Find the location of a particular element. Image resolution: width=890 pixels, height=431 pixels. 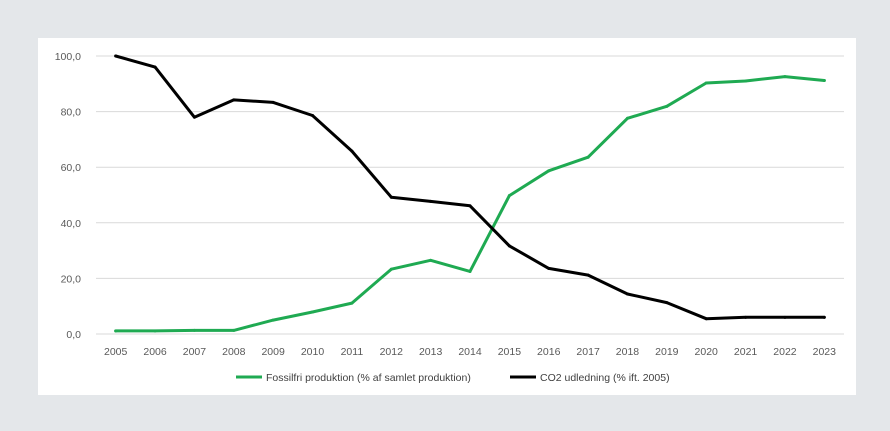

x-tick-label: 2007 is located at coordinates (195, 352).